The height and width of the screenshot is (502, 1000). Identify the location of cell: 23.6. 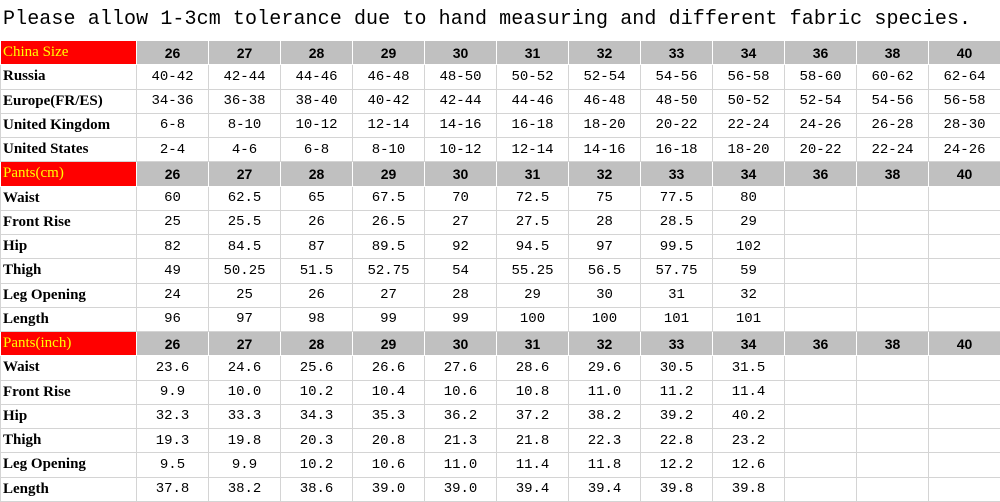
(173, 368).